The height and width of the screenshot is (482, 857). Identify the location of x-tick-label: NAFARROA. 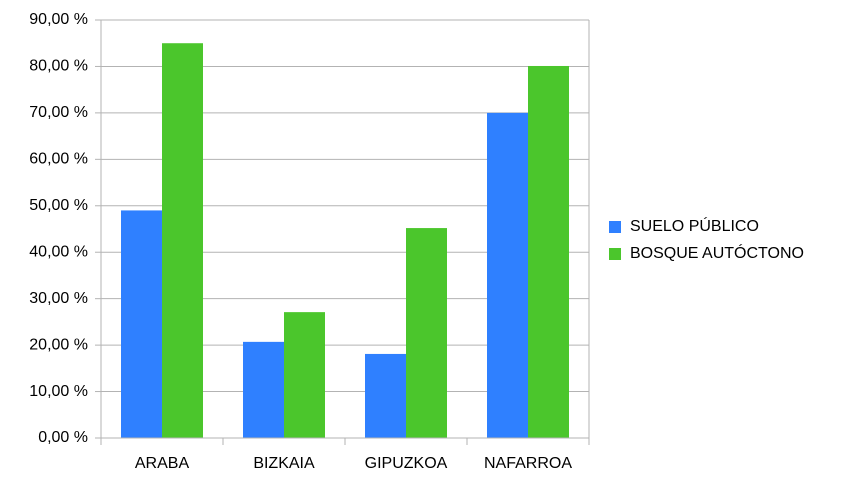
(528, 463).